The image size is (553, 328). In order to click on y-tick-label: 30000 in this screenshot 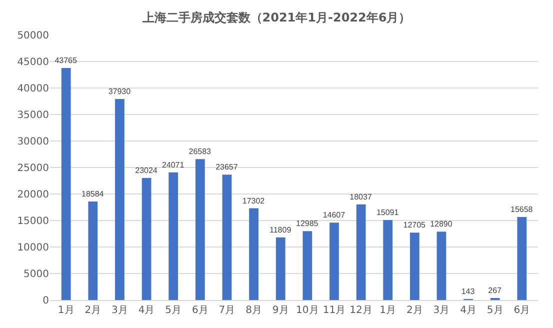, I will do `click(33, 142)`.